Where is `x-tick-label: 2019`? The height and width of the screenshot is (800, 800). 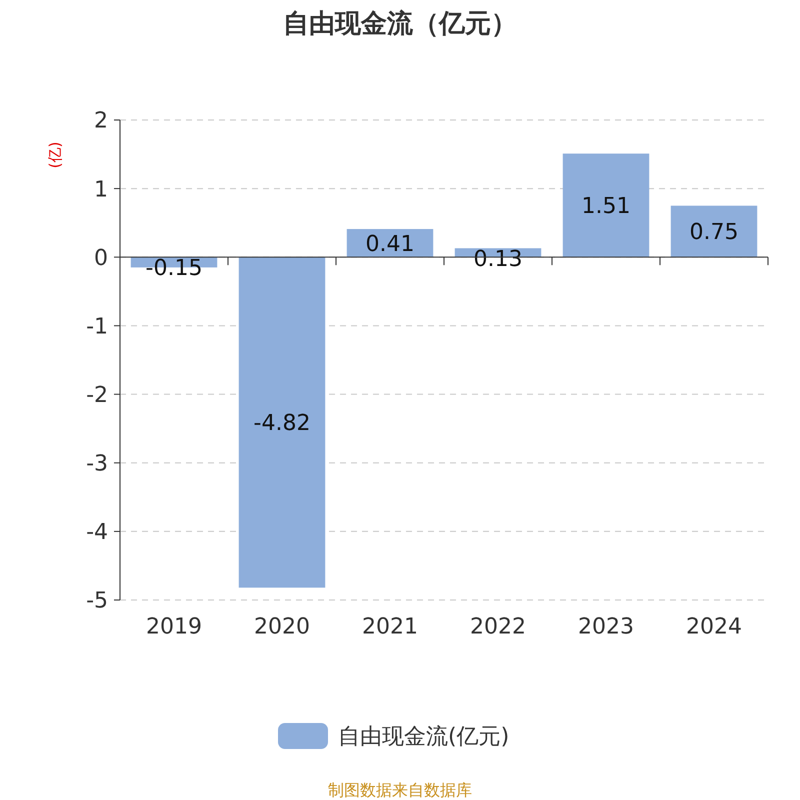
x-tick-label: 2019 is located at coordinates (174, 627).